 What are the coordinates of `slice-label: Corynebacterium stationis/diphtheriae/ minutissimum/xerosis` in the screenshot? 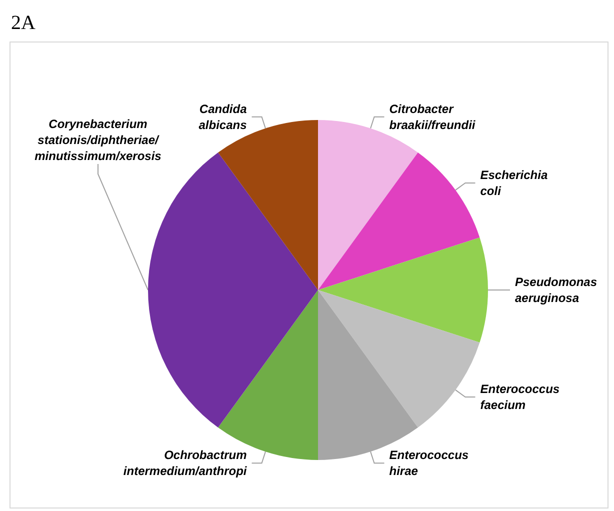 It's located at (98, 140).